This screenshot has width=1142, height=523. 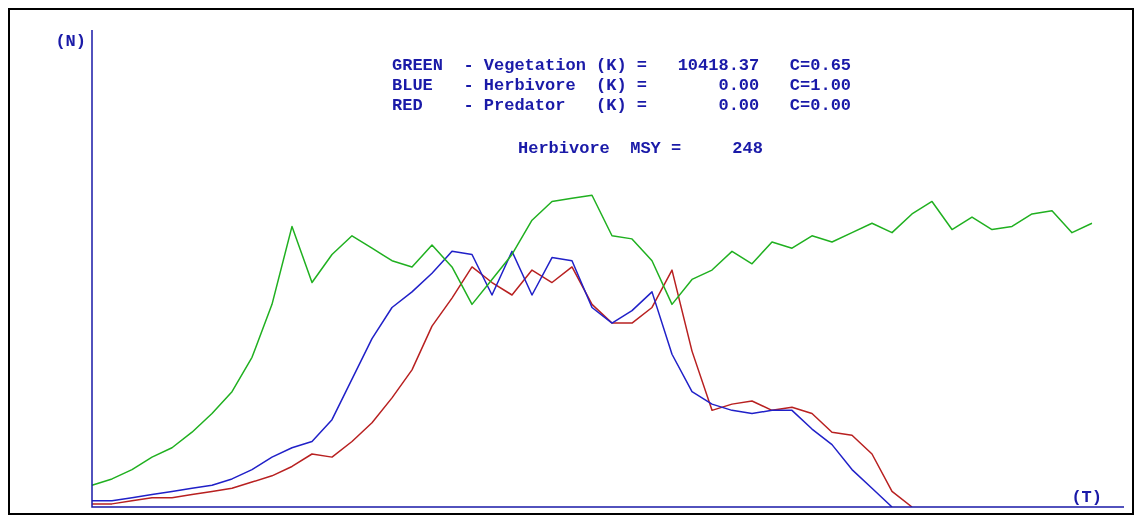 What do you see at coordinates (70, 41) in the screenshot?
I see `text: (N)` at bounding box center [70, 41].